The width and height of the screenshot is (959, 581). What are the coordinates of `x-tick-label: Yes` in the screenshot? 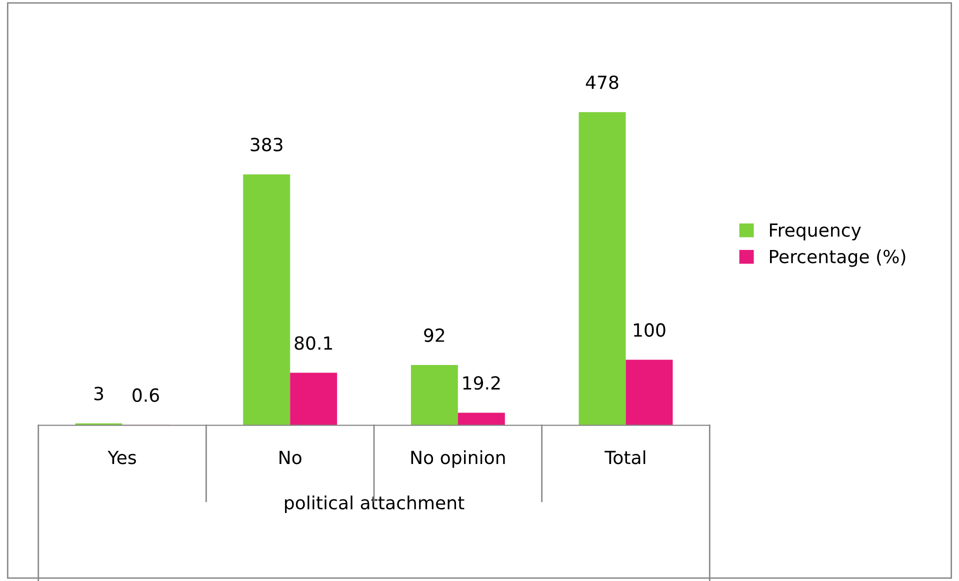 It's located at (122, 457).